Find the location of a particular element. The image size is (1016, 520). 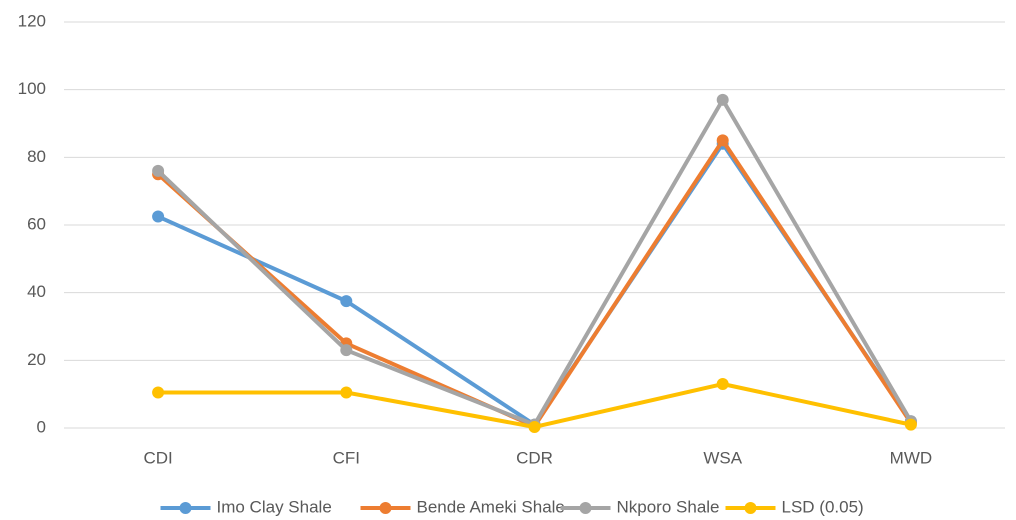

y-tick-label: 60 is located at coordinates (36, 223).